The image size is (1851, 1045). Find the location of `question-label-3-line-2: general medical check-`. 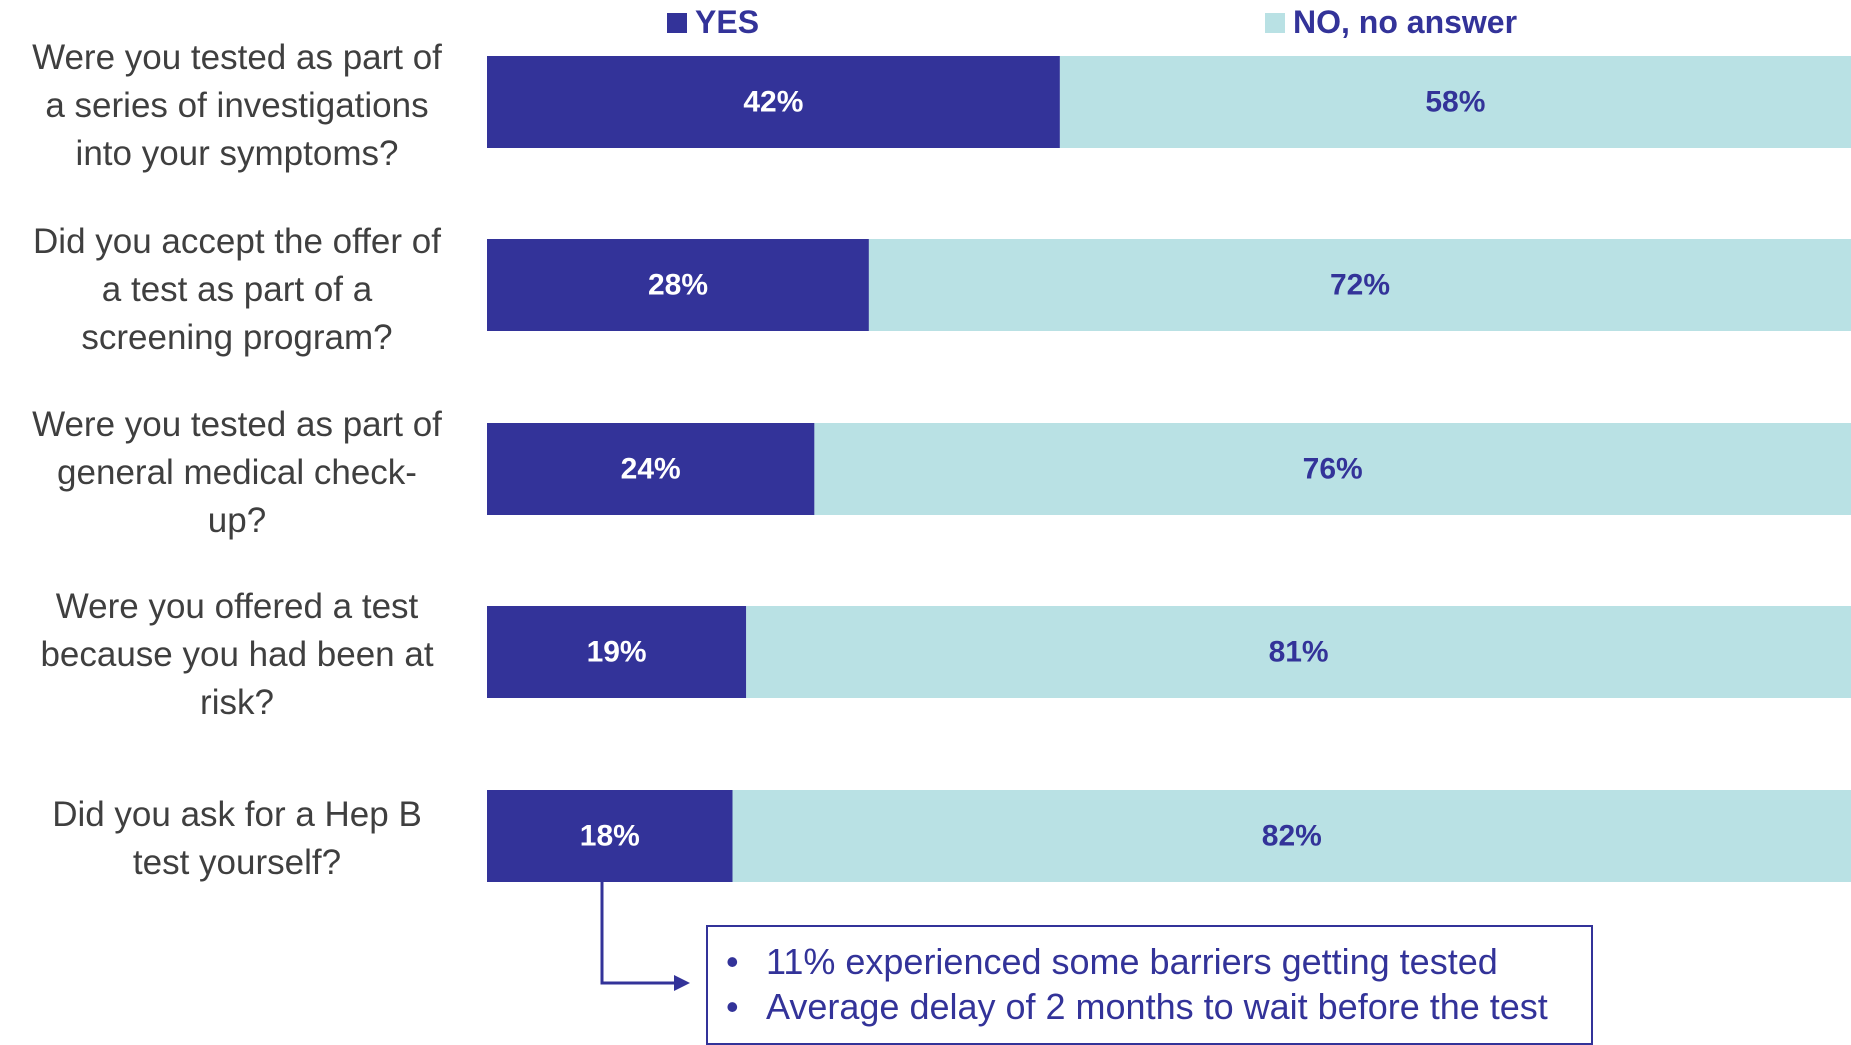

question-label-3-line-2: general medical check- is located at coordinates (237, 473).